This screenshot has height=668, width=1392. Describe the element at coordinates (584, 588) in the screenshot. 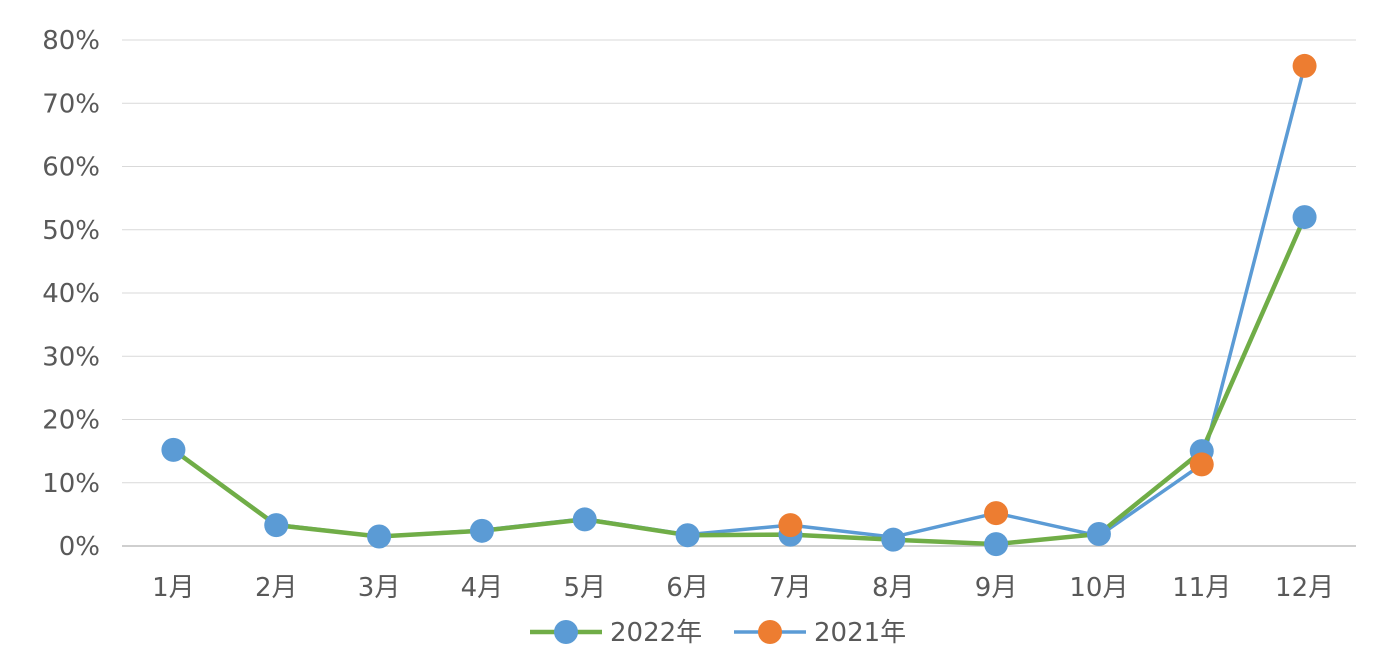

I see `x-tick-label: 5月` at that location.